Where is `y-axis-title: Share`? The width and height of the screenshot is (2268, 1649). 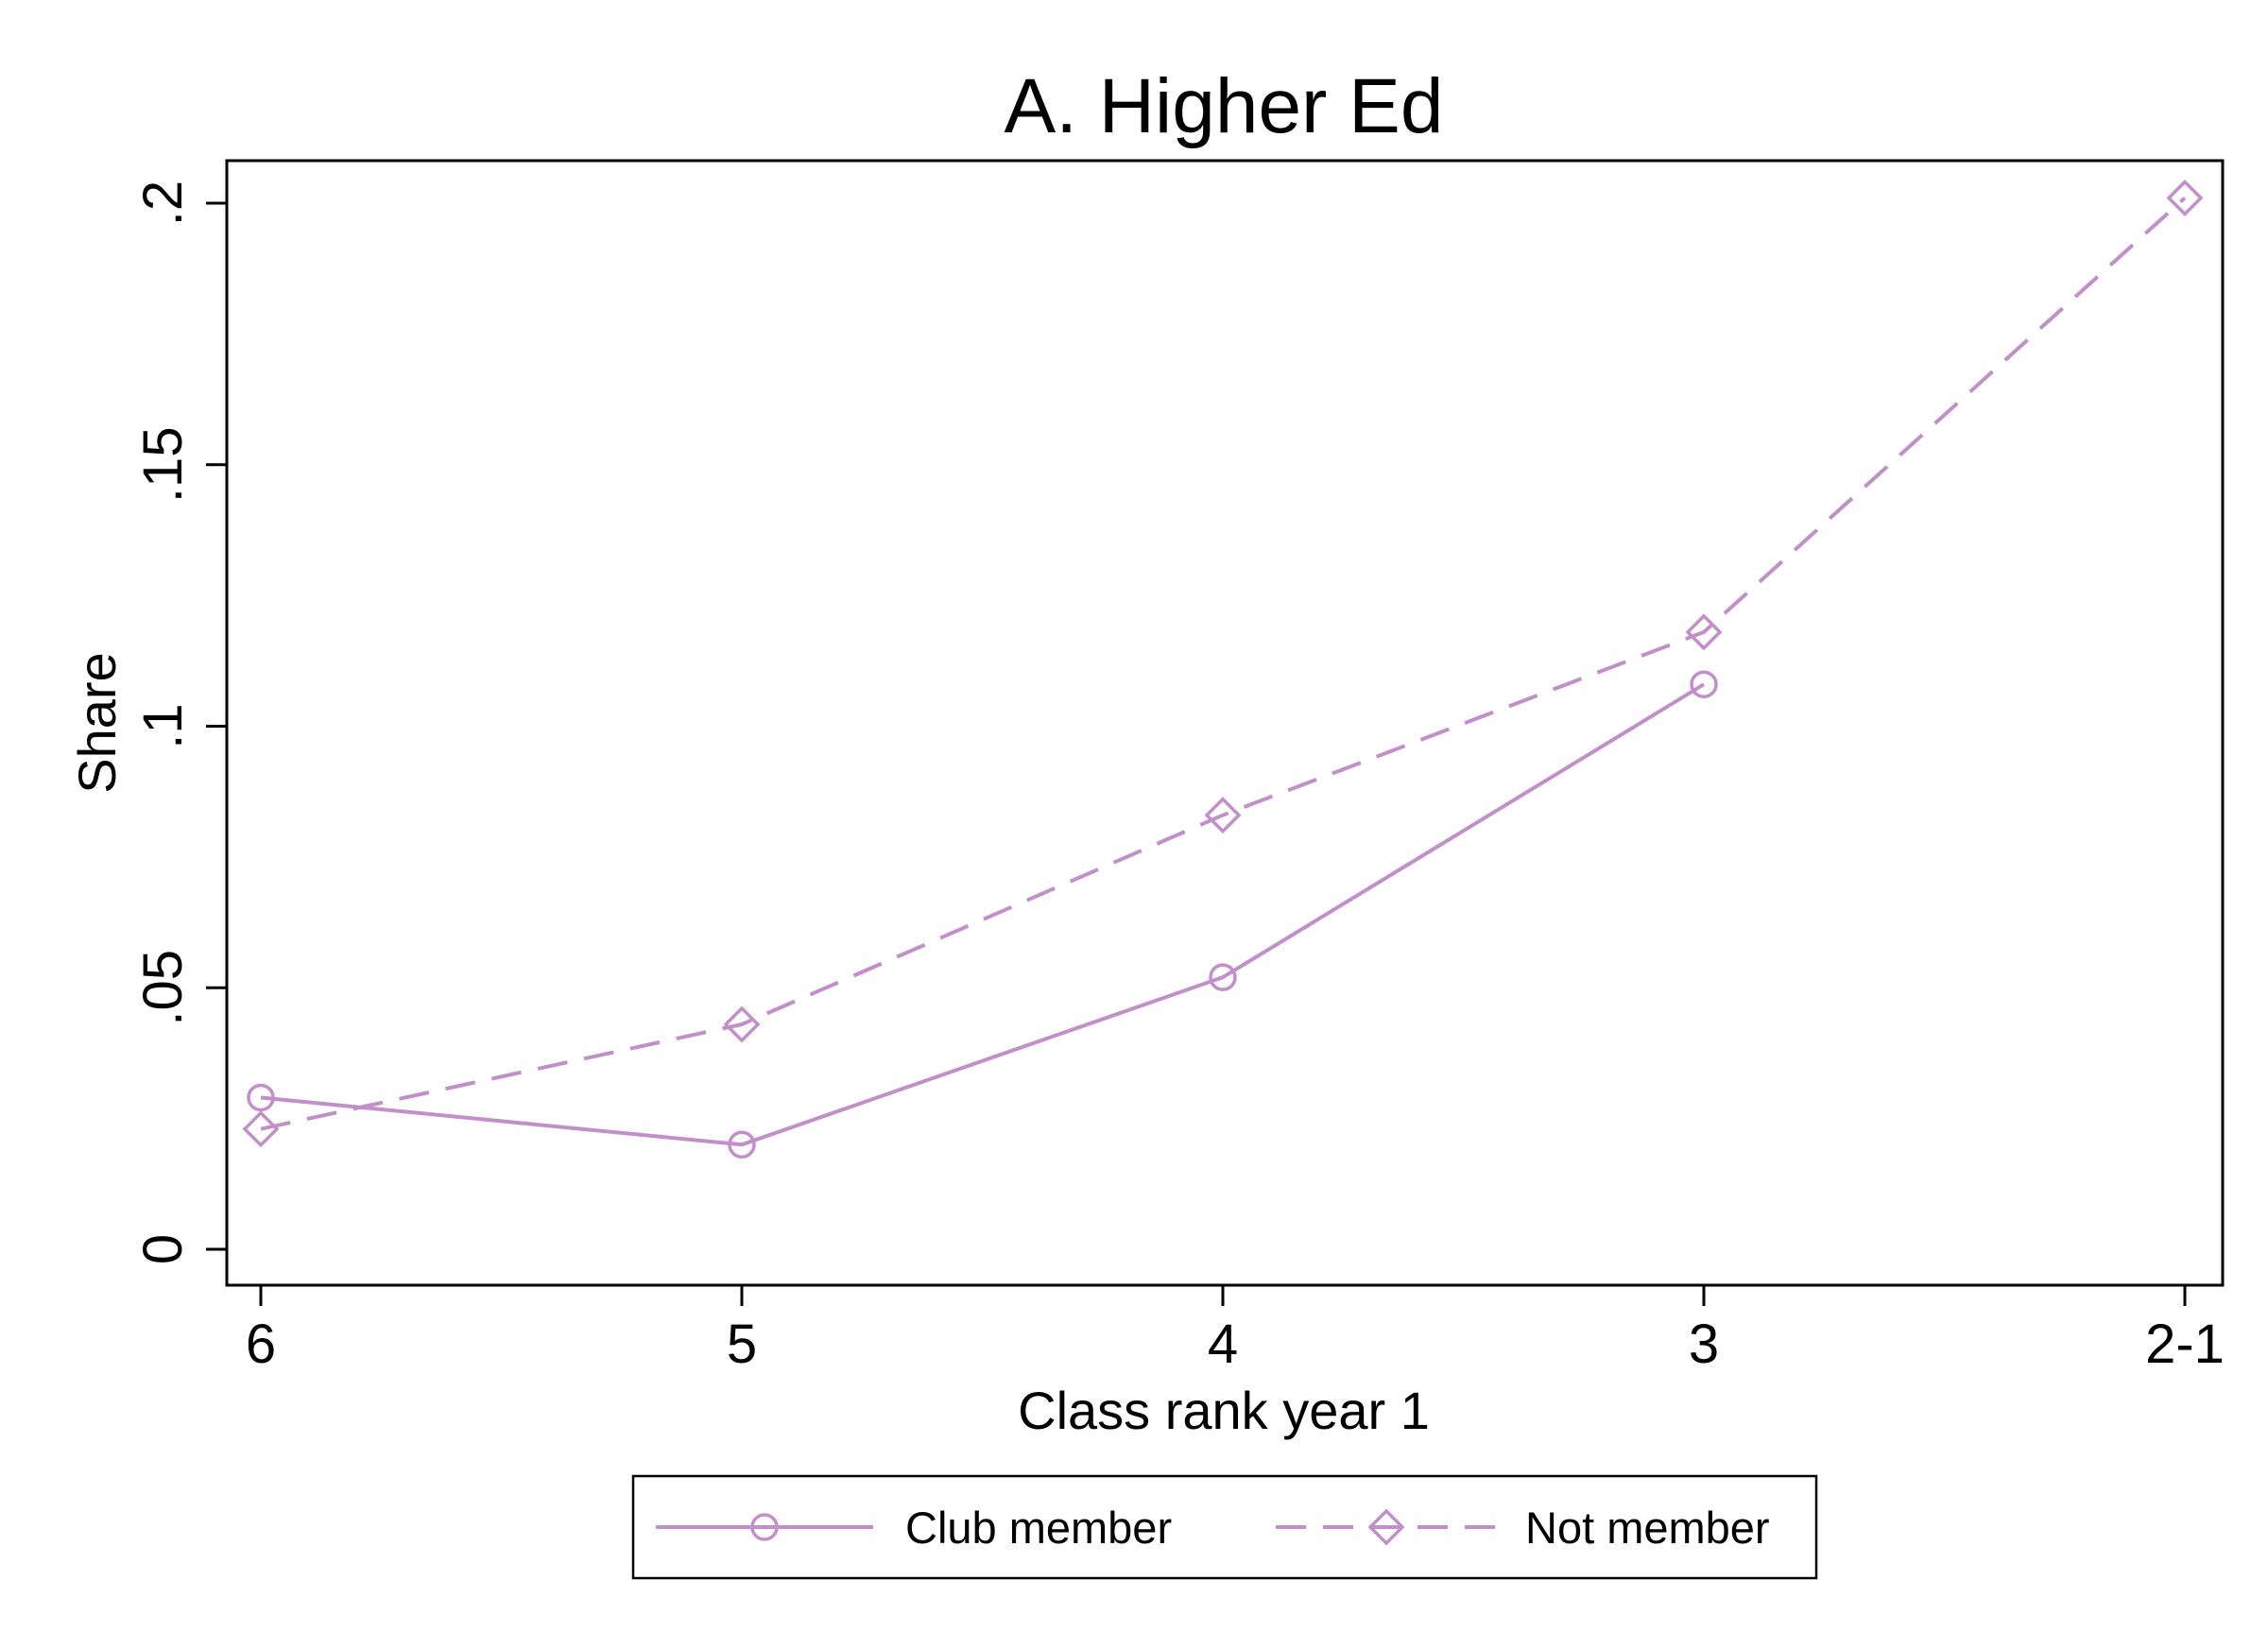
y-axis-title: Share is located at coordinates (97, 722).